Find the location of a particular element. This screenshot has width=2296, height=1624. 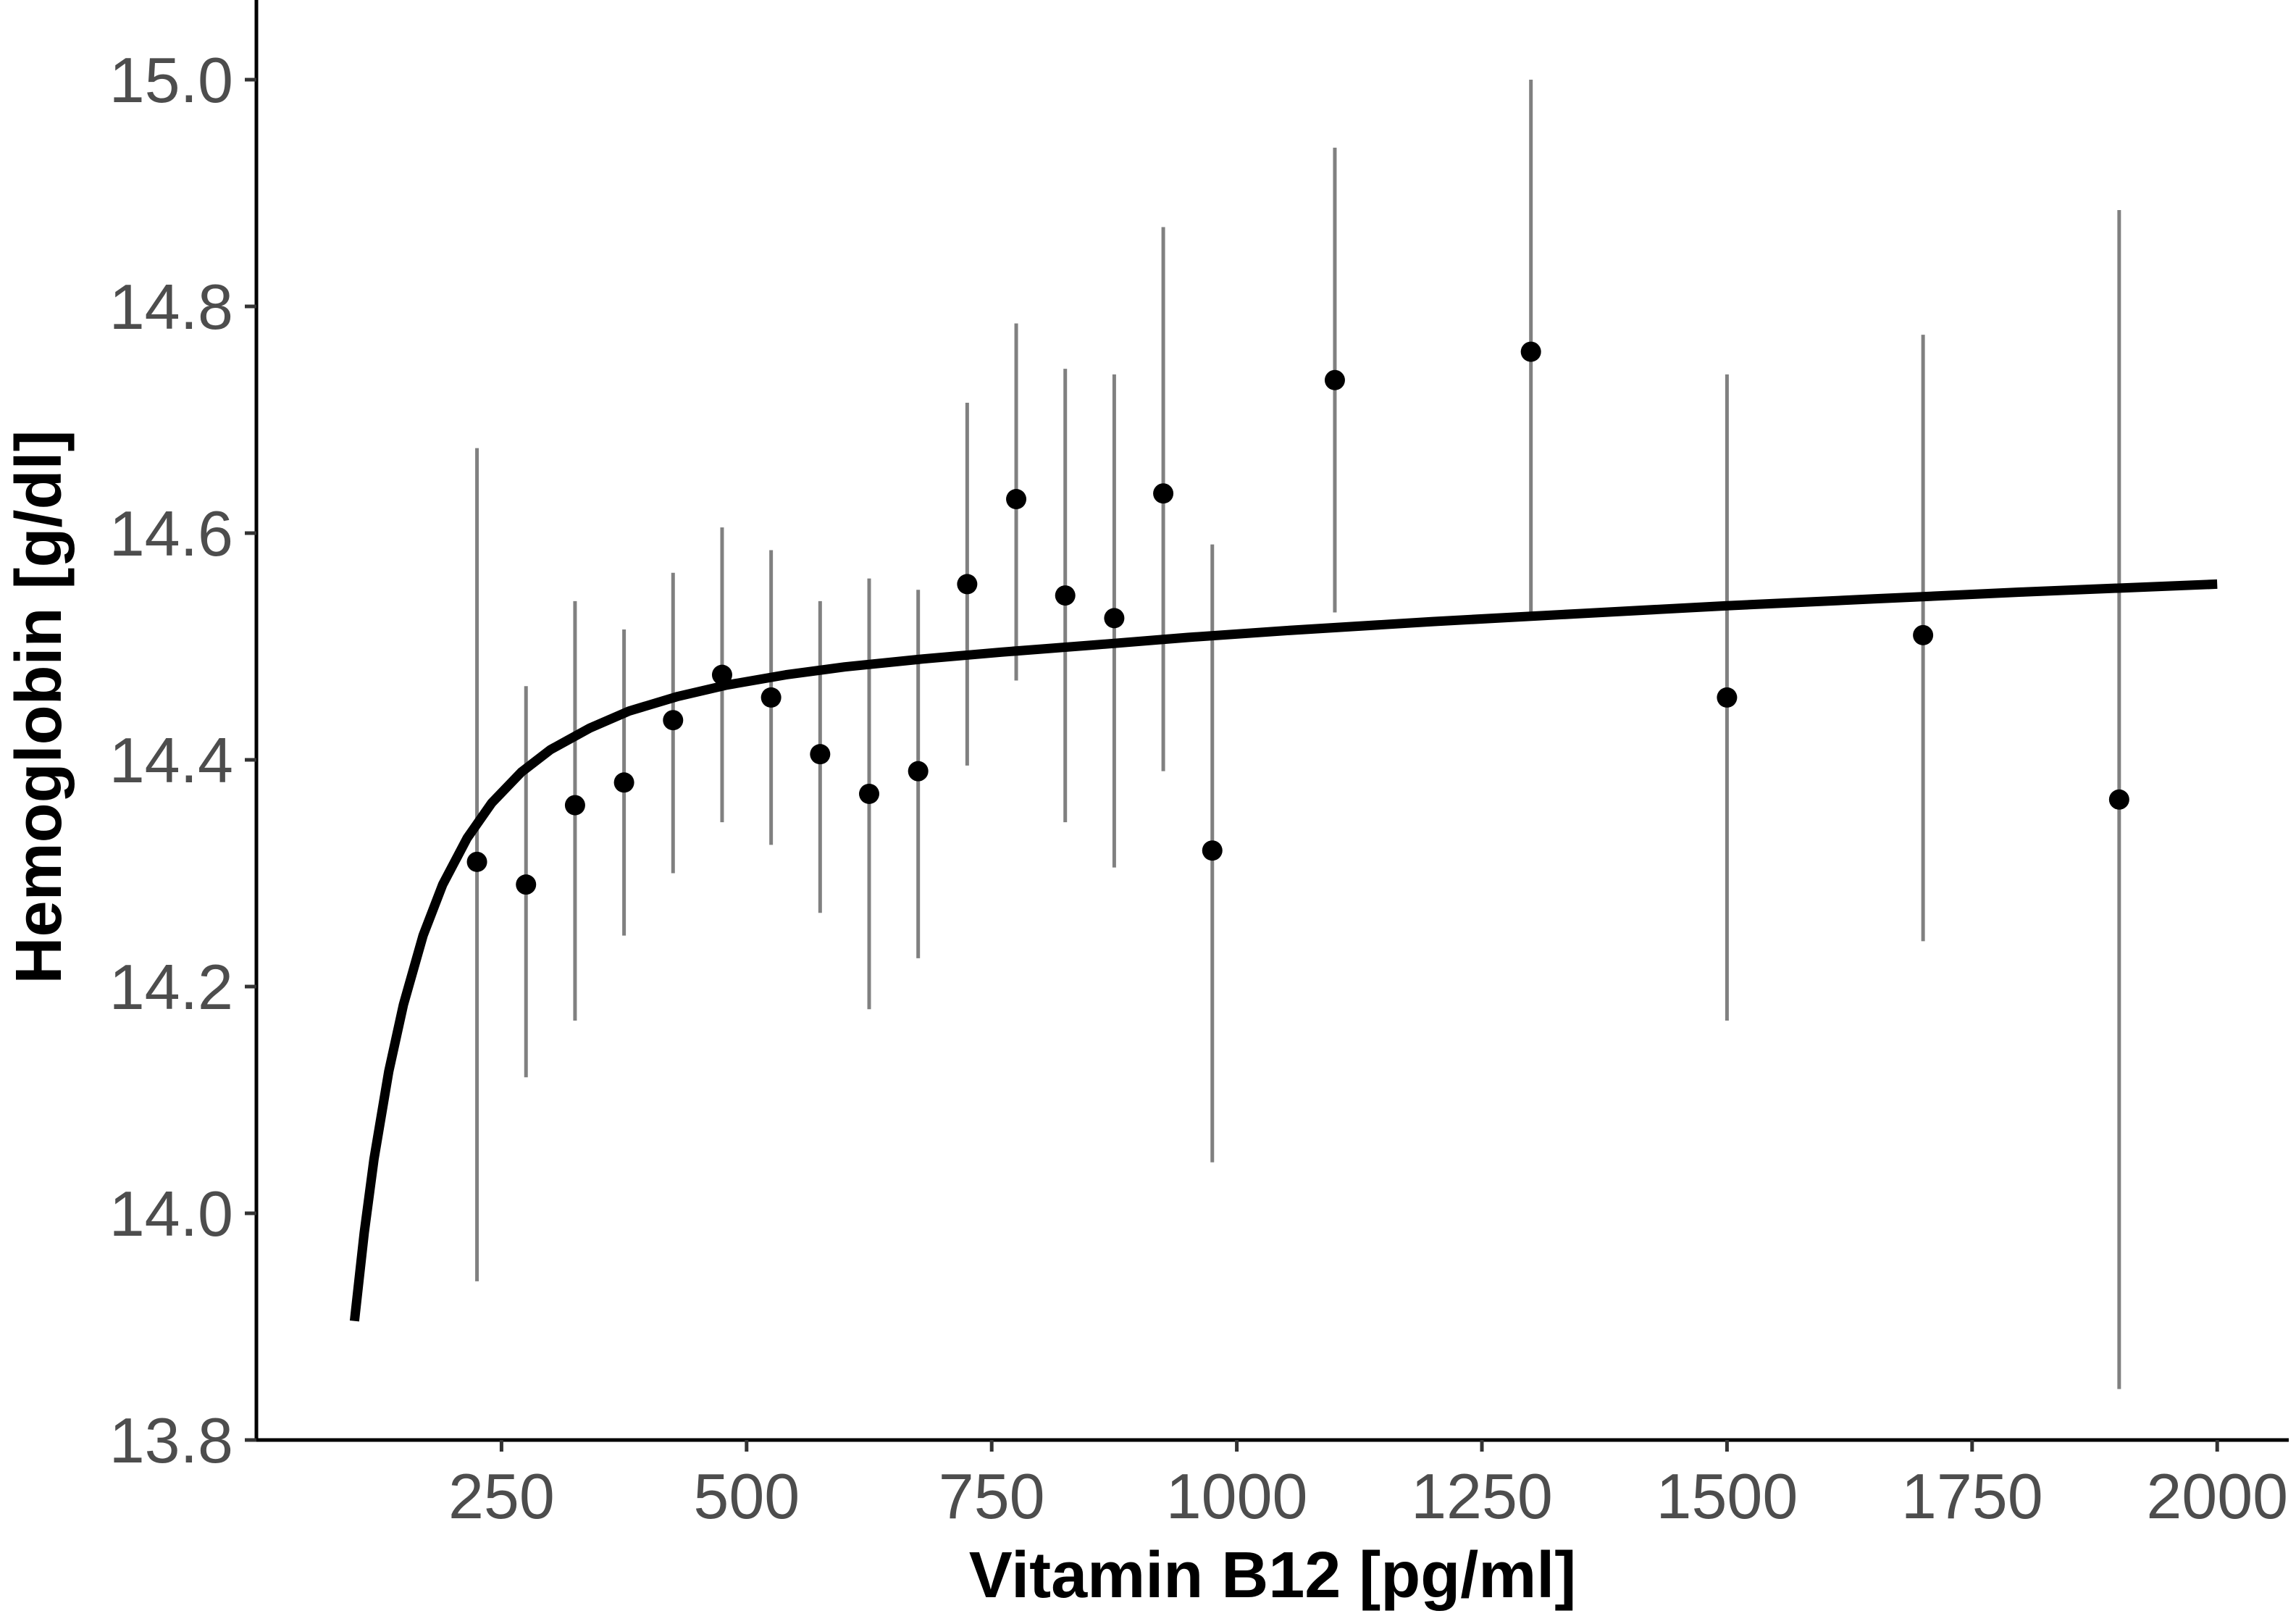

x-axis-title: Vitamin B12 [pg/ml] is located at coordinates (1272, 1575).